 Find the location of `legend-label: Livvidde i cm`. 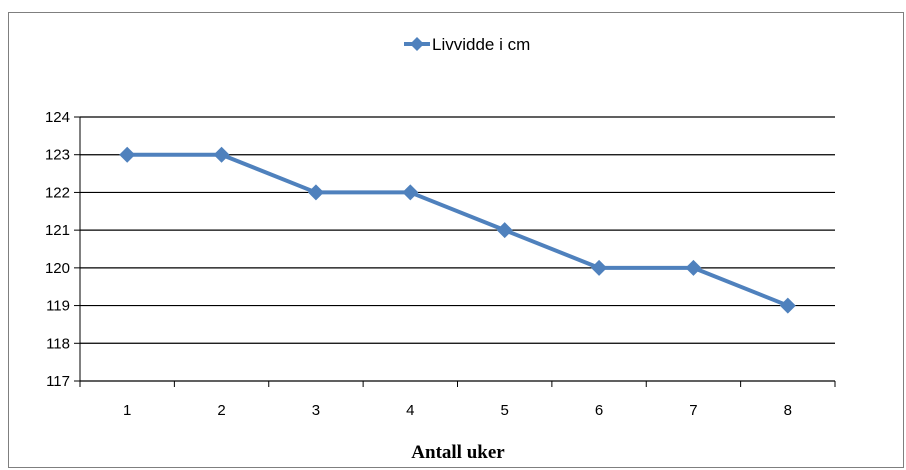

legend-label: Livvidde i cm is located at coordinates (481, 44).